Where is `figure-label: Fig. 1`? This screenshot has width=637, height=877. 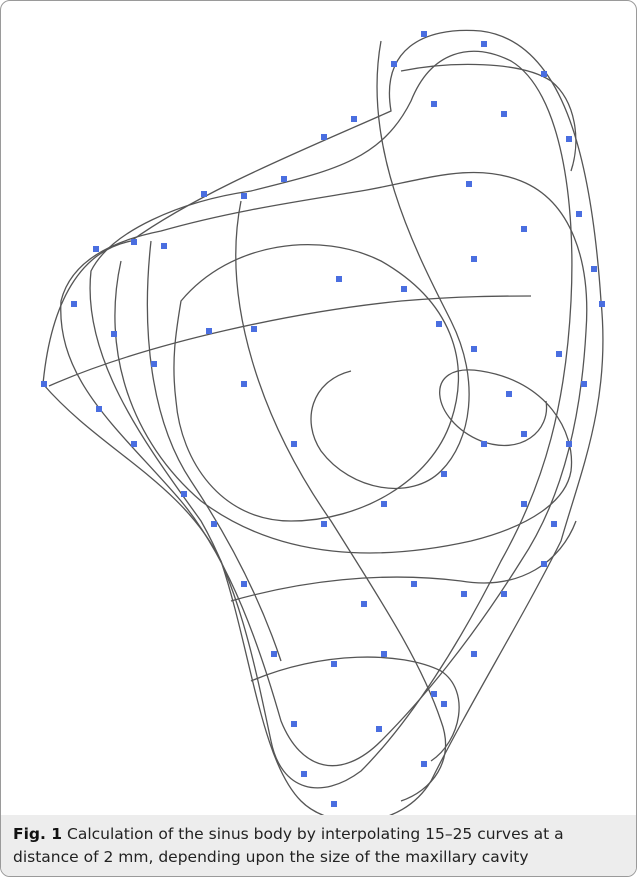
figure-label: Fig. 1 is located at coordinates (38, 834).